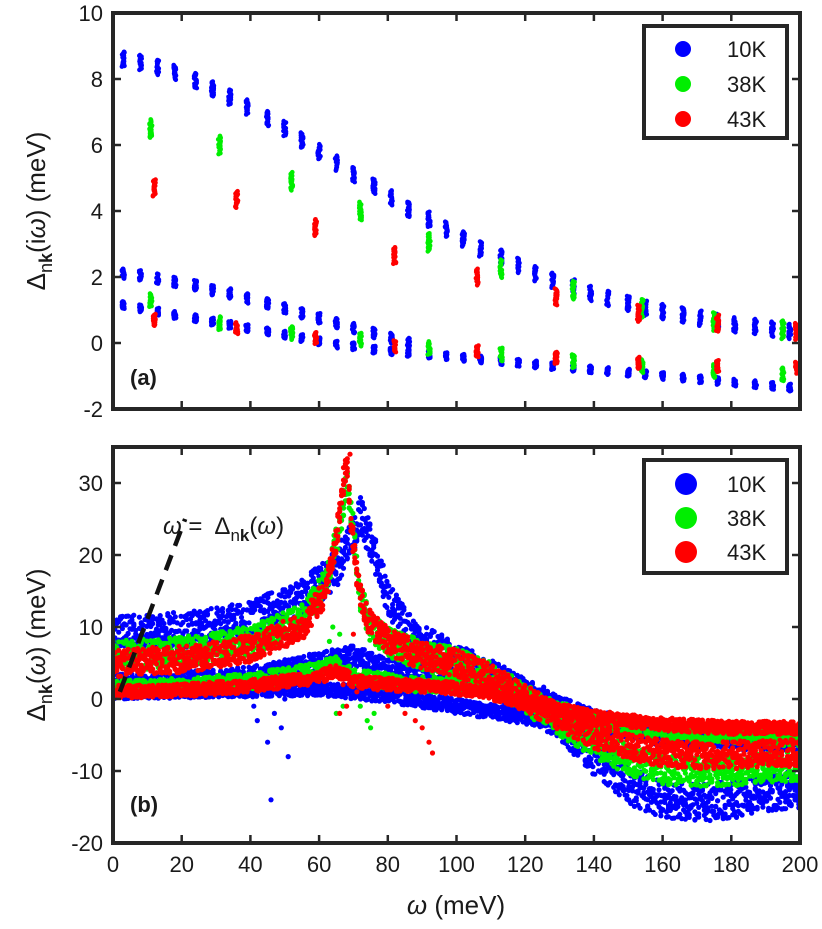 This screenshot has width=822, height=929. I want to click on panel-a-y-label-omega: ω, so click(36, 228).